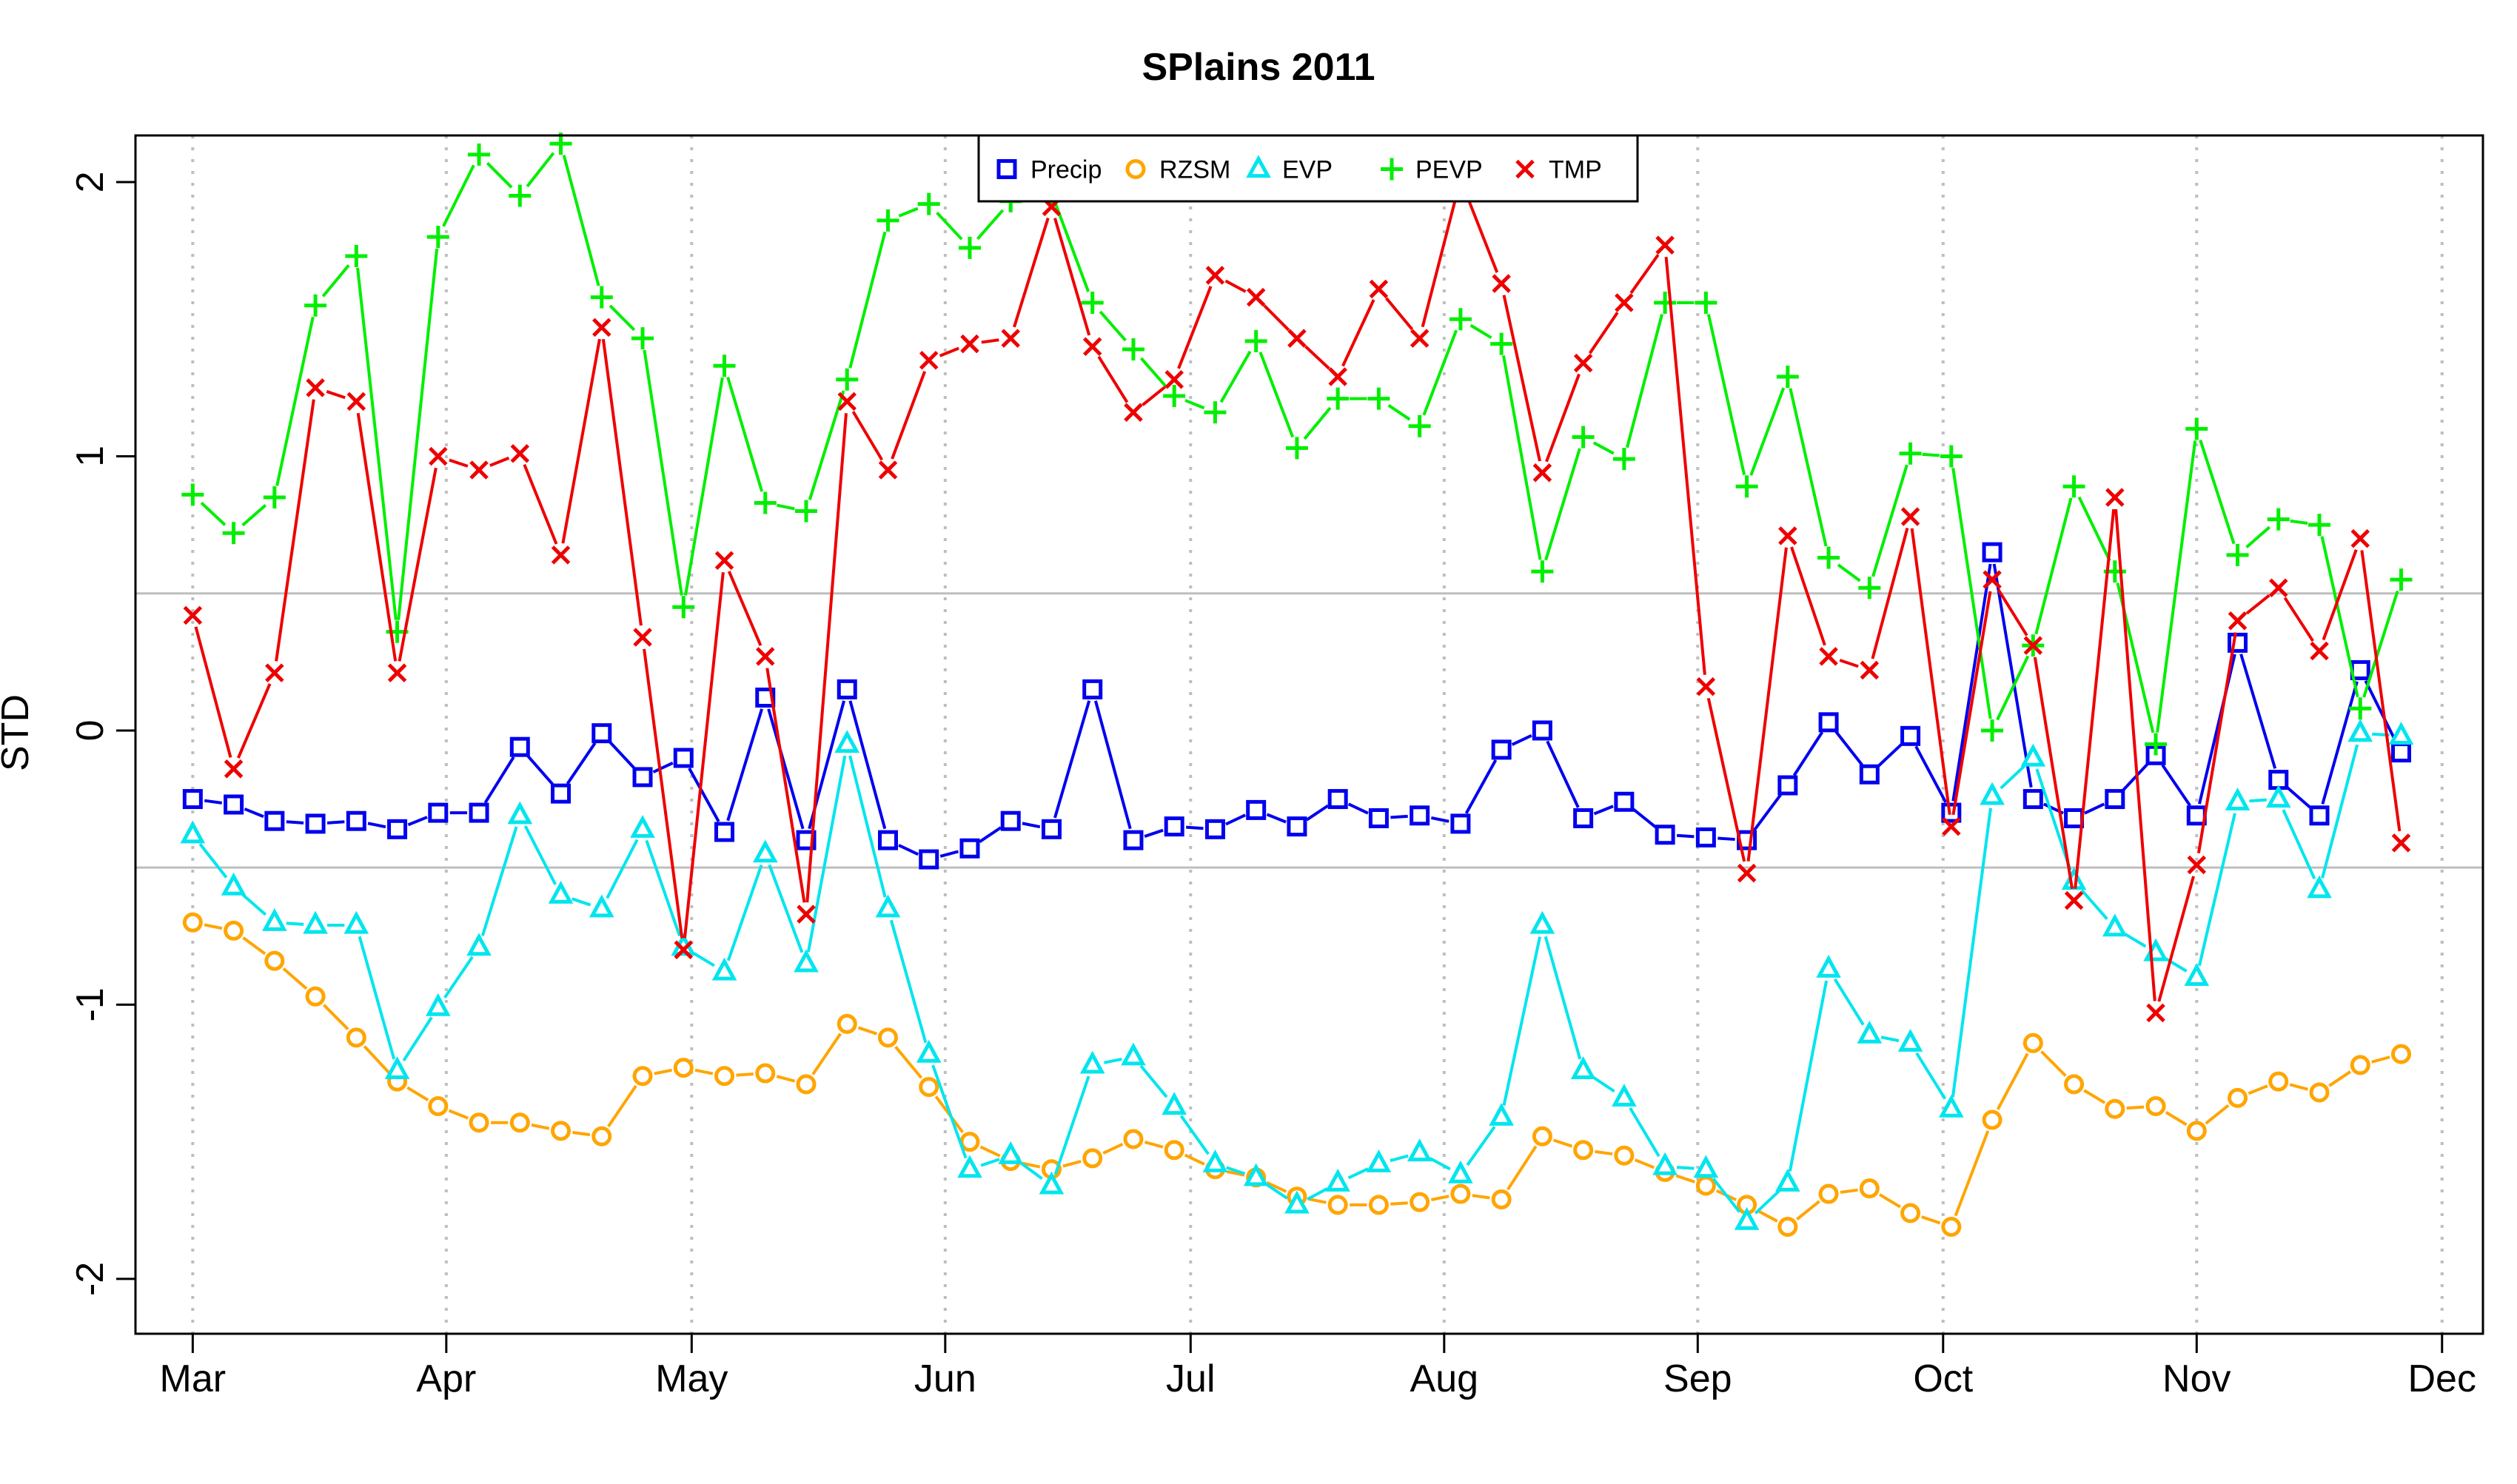  What do you see at coordinates (1066, 170) in the screenshot?
I see `legend-label-precip: Precip` at bounding box center [1066, 170].